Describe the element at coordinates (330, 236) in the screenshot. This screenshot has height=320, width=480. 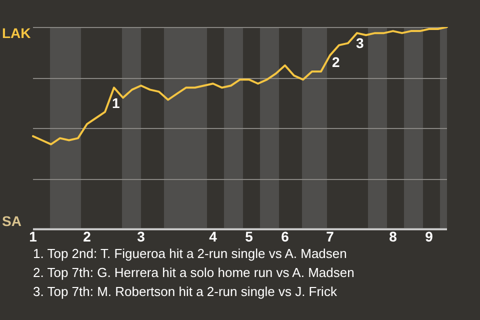
I see `x-tick-label: 7` at that location.